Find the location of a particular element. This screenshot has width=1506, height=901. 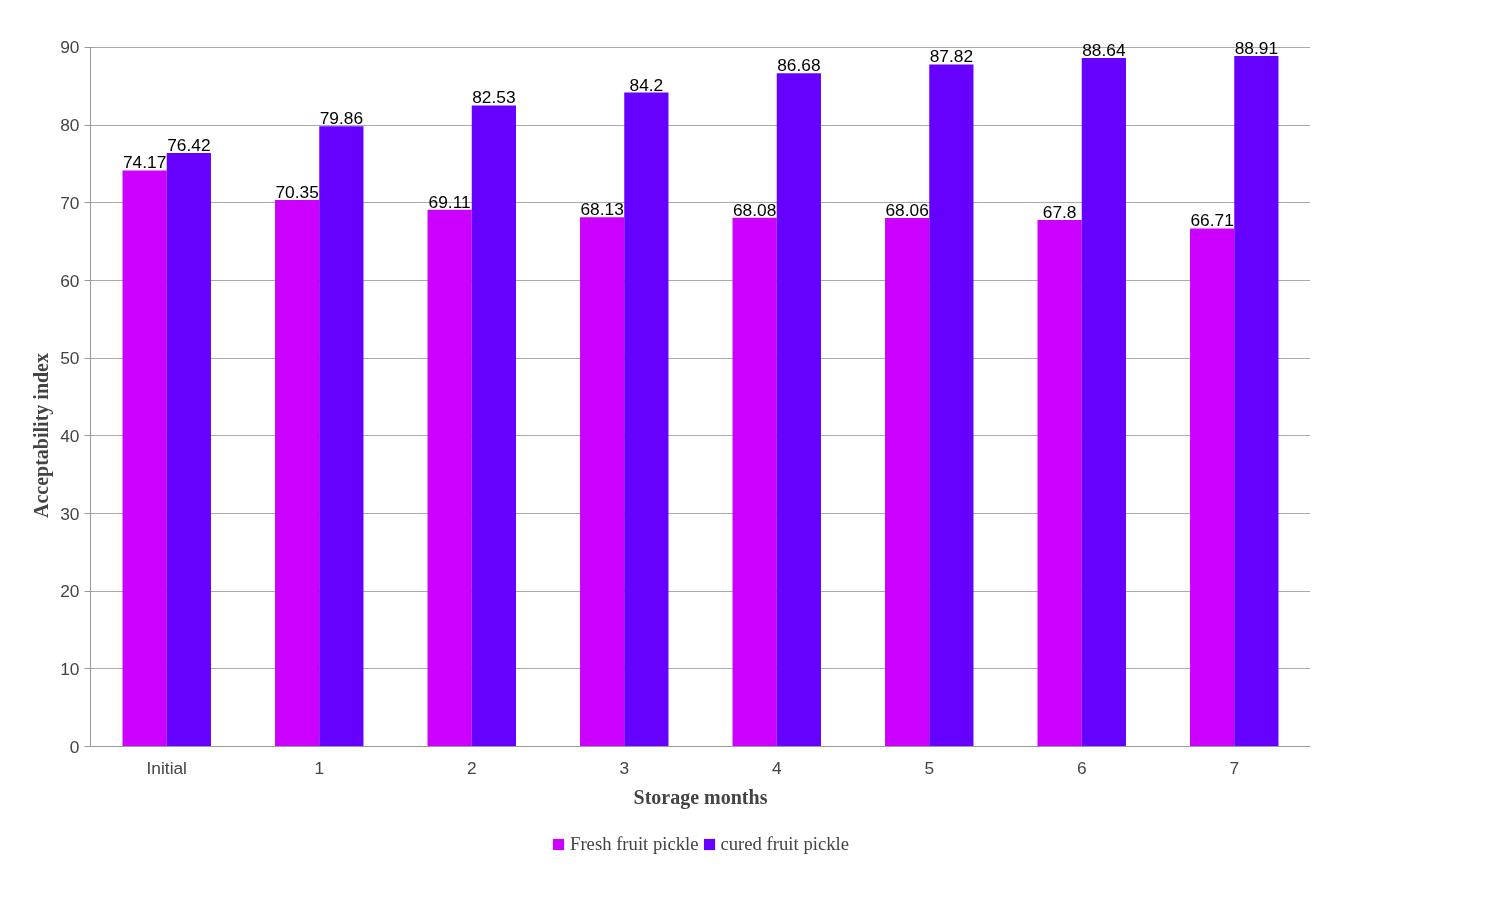

x-tick-label: 1 is located at coordinates (319, 767).